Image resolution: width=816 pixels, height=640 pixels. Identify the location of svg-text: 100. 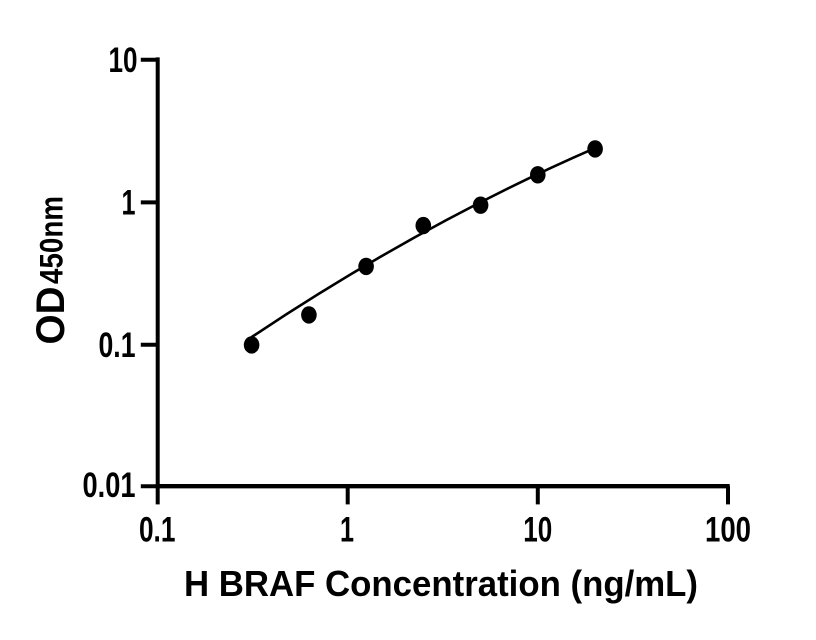
(728, 529).